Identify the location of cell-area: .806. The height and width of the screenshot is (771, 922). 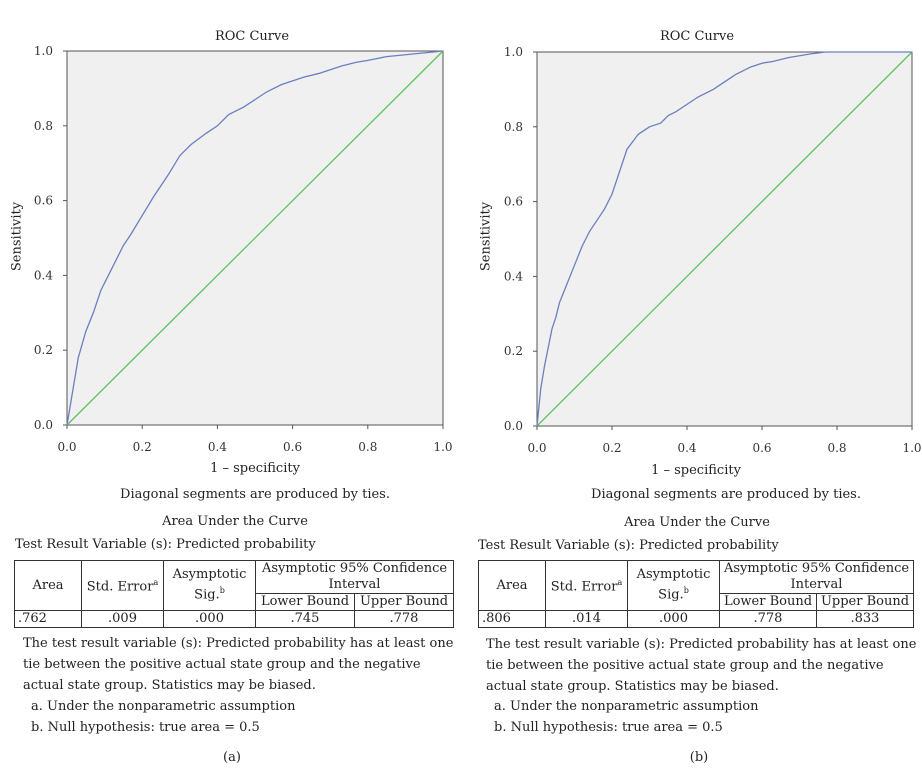
(512, 619).